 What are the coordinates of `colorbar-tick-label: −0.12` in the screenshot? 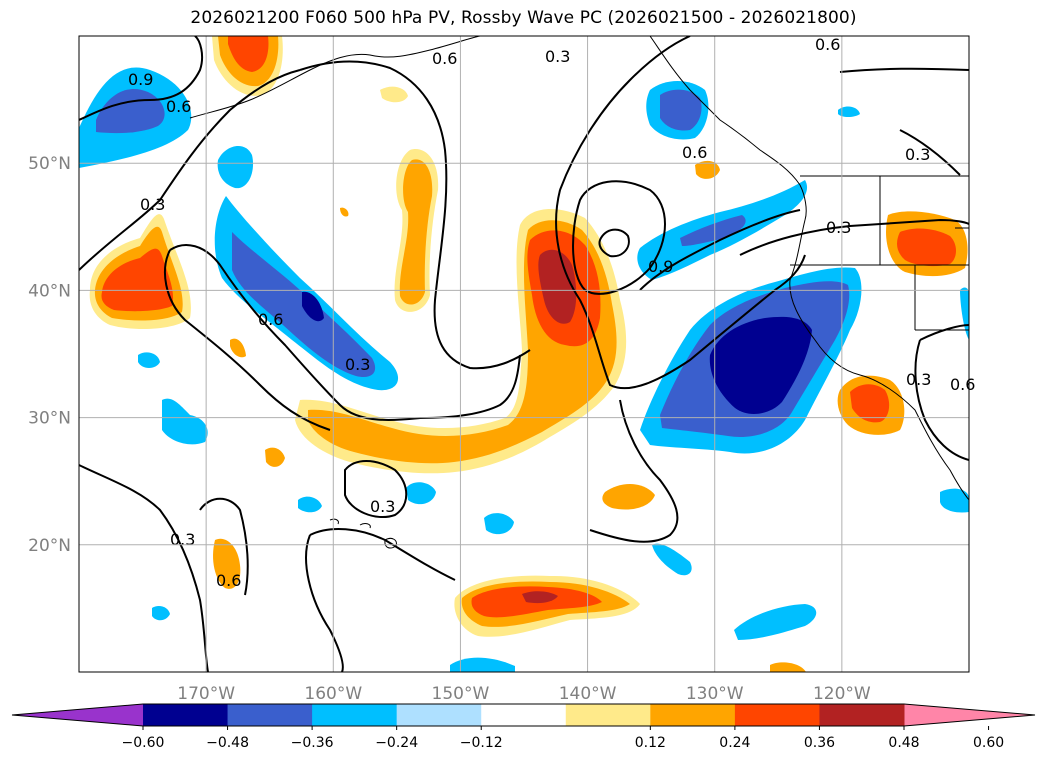 It's located at (481, 743).